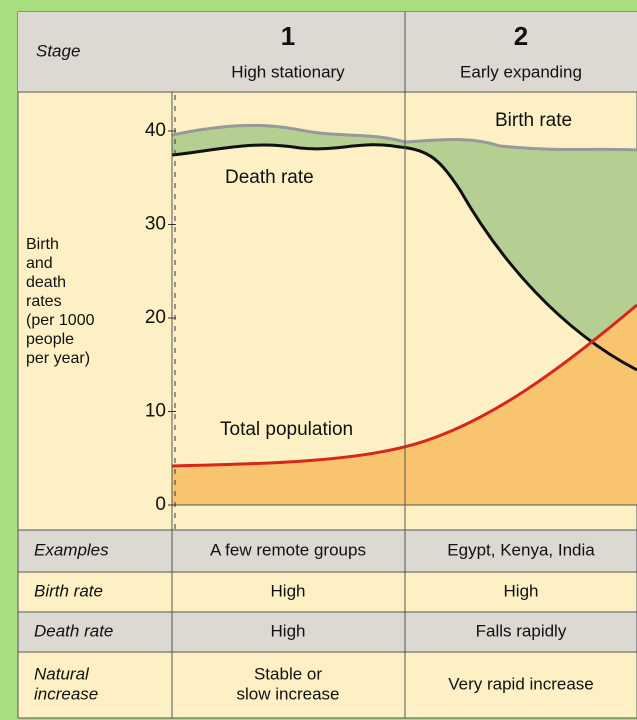 Image resolution: width=637 pixels, height=720 pixels. Describe the element at coordinates (39, 263) in the screenshot. I see `axis-label: and` at that location.